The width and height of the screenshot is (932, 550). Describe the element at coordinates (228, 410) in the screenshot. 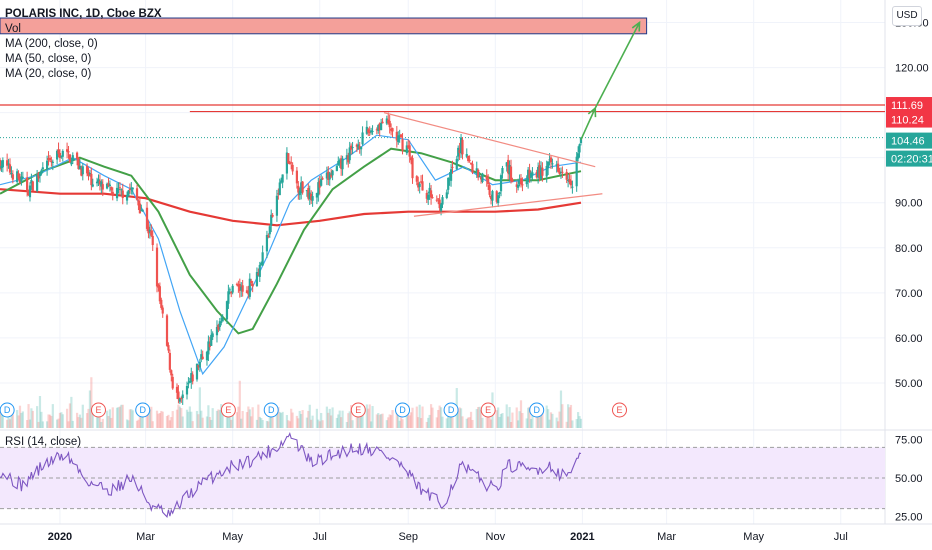

I see `event-marker-label: E` at that location.